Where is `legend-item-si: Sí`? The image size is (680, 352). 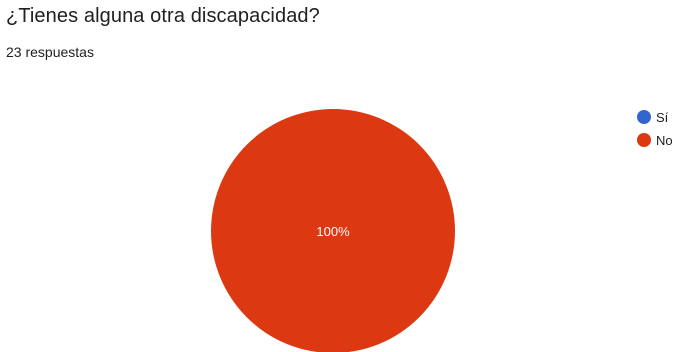 legend-item-si: Sí is located at coordinates (655, 117).